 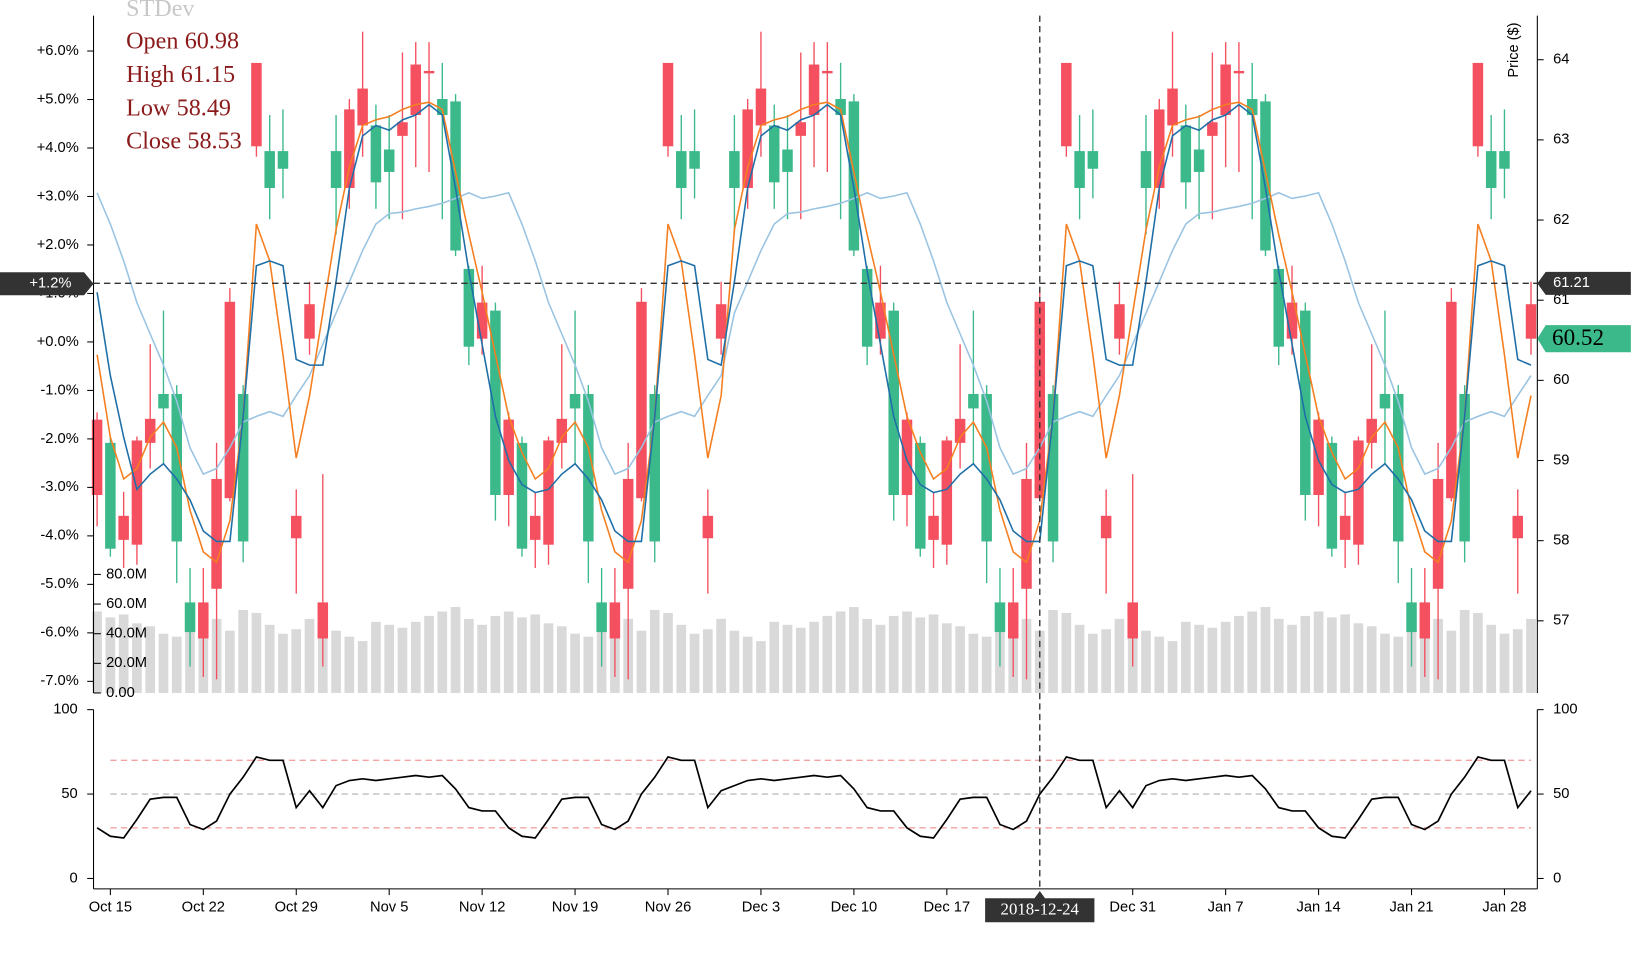 What do you see at coordinates (59, 681) in the screenshot?
I see `y2-tick-label: -7.0%` at bounding box center [59, 681].